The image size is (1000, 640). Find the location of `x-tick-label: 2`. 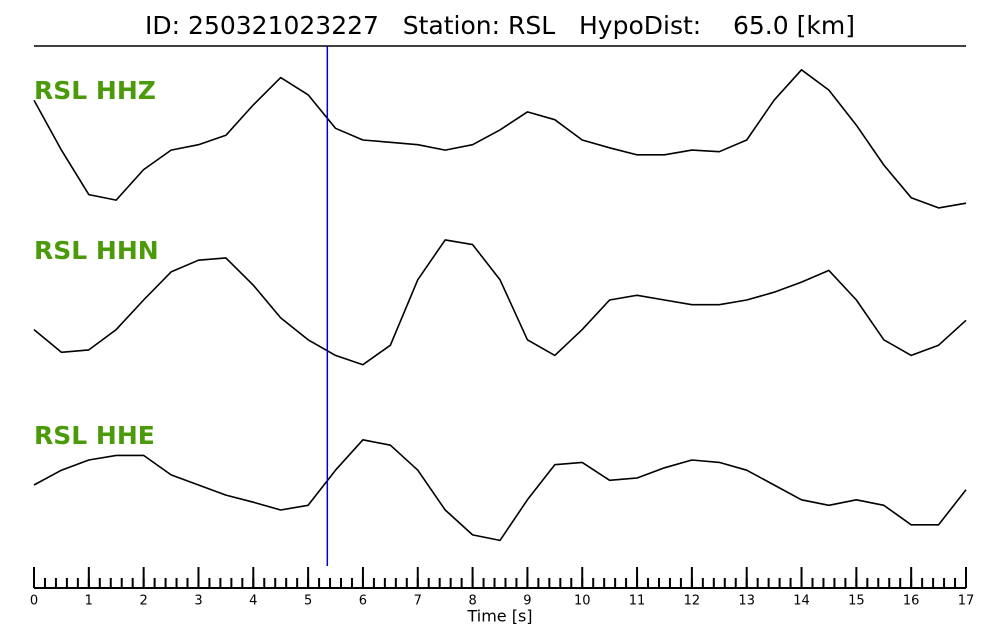

x-tick-label: 2 is located at coordinates (144, 601).